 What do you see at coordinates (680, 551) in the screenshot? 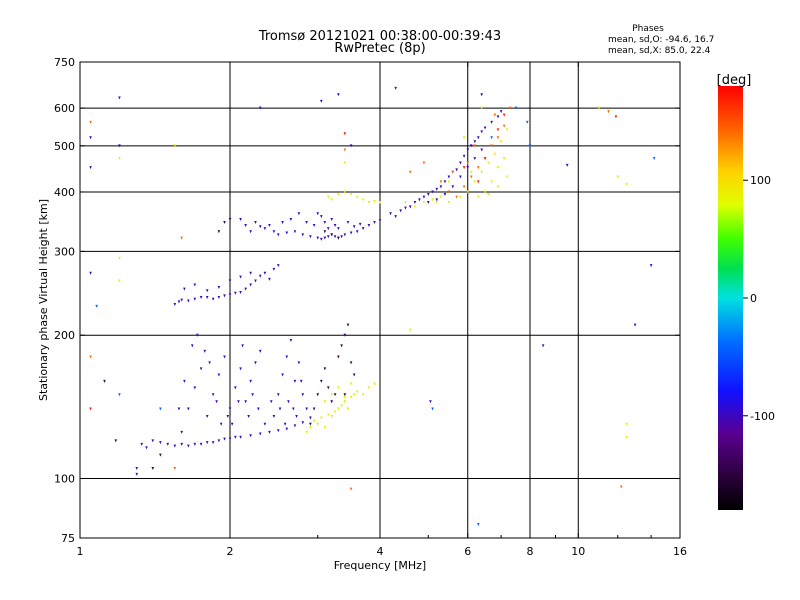
I see `x-tick-label: 16` at bounding box center [680, 551].